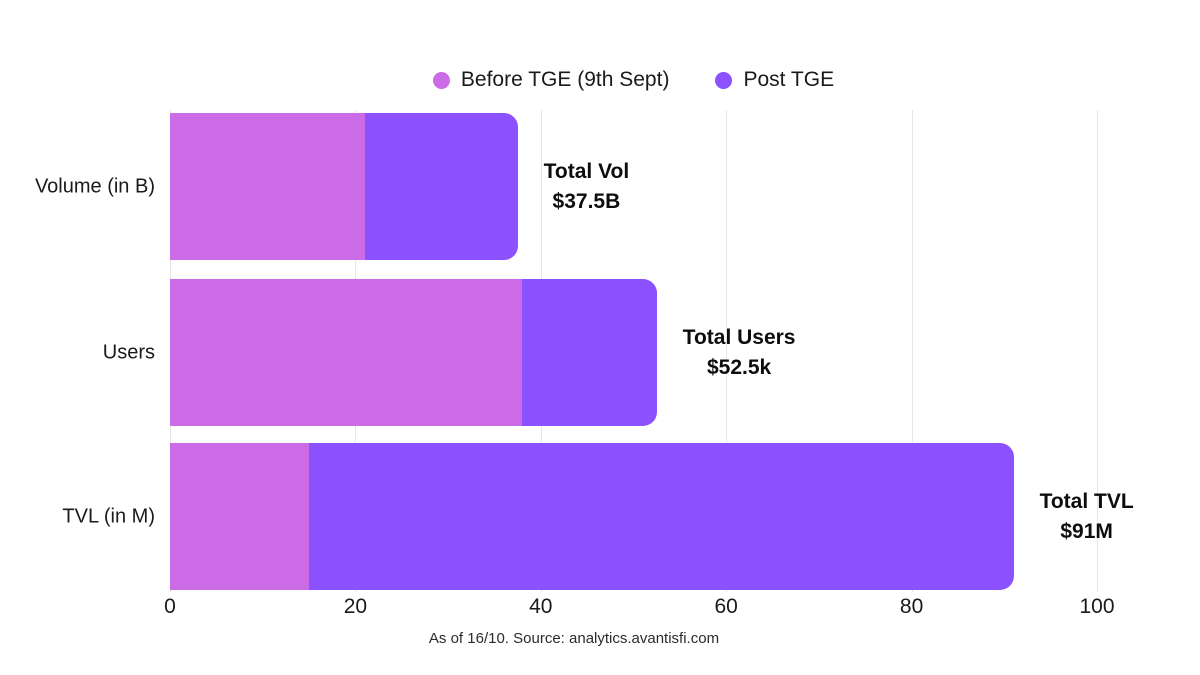 This screenshot has width=1200, height=675. Describe the element at coordinates (739, 367) in the screenshot. I see `annotation-value-1: $52.5k` at that location.